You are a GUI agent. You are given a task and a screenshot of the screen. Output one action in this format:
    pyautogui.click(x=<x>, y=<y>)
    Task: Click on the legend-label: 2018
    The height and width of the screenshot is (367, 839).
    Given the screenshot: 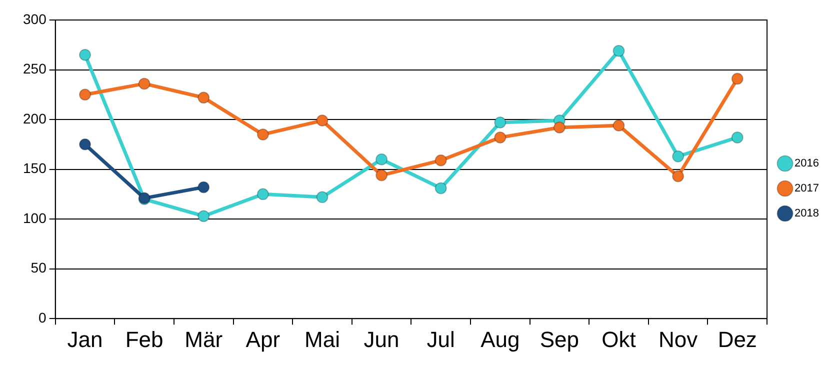 What is the action you would take?
    pyautogui.click(x=807, y=214)
    